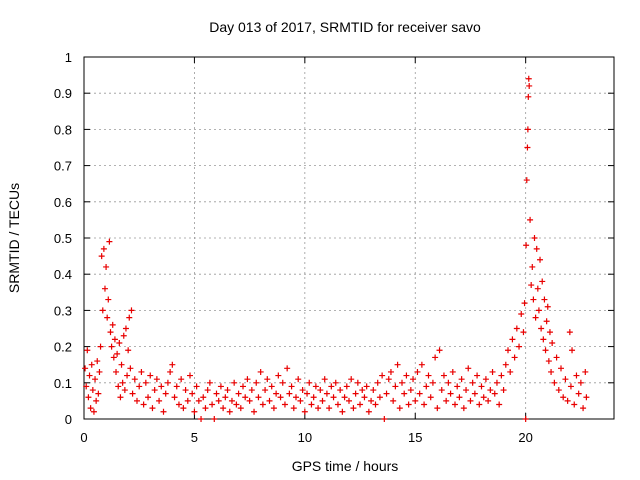 The height and width of the screenshot is (480, 640). Describe the element at coordinates (63, 274) in the screenshot. I see `y-tick-label: 0.4` at that location.